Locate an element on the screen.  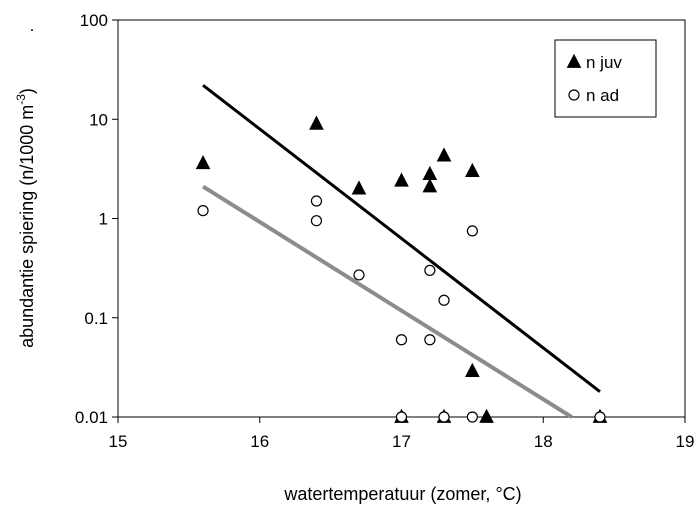
legend-items: n juv n ad is located at coordinates (594, 79).